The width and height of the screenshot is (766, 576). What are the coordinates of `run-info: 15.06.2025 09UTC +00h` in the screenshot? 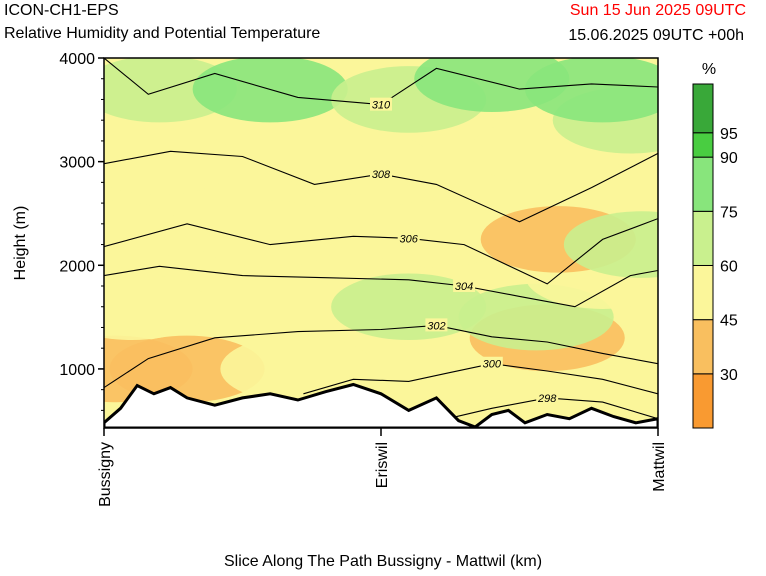 It's located at (656, 35).